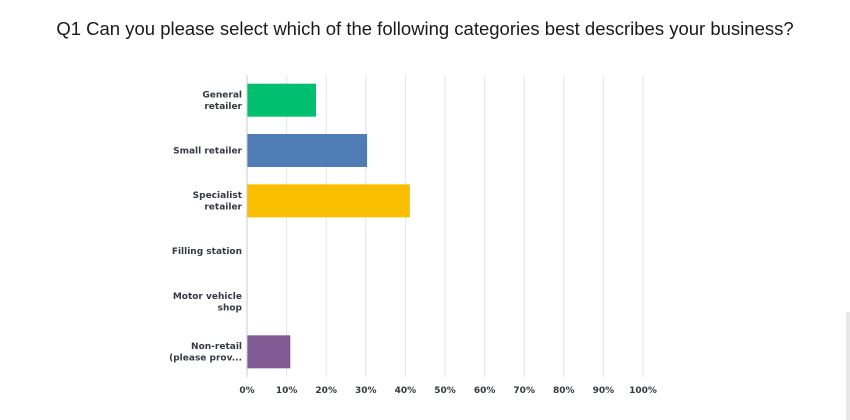 The image size is (850, 420). I want to click on x-tick-label: 0%, so click(246, 391).